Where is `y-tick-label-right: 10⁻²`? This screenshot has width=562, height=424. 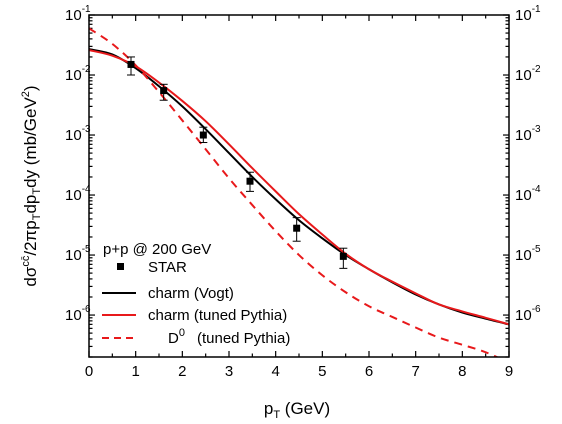
y-tick-label-right: 10⁻² is located at coordinates (528, 74).